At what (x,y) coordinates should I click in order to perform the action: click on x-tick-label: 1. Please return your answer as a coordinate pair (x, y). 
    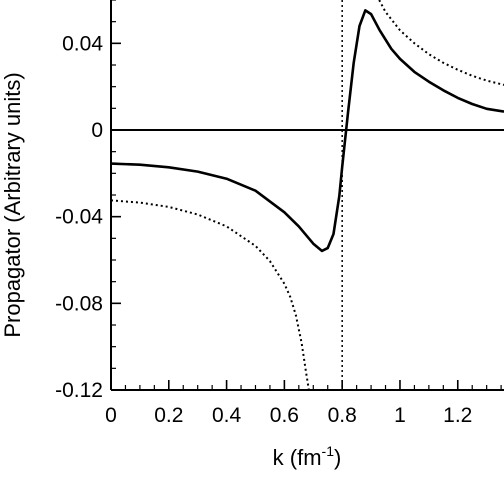
    Looking at the image, I should click on (400, 415).